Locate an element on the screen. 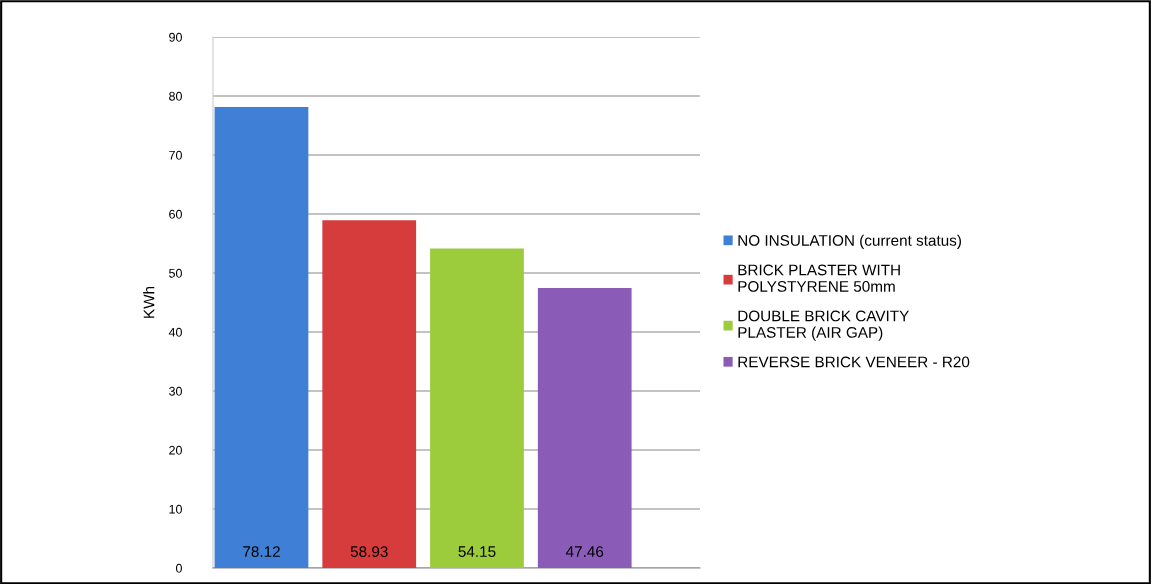 This screenshot has height=584, width=1151. y-tick-label: 50 is located at coordinates (175, 273).